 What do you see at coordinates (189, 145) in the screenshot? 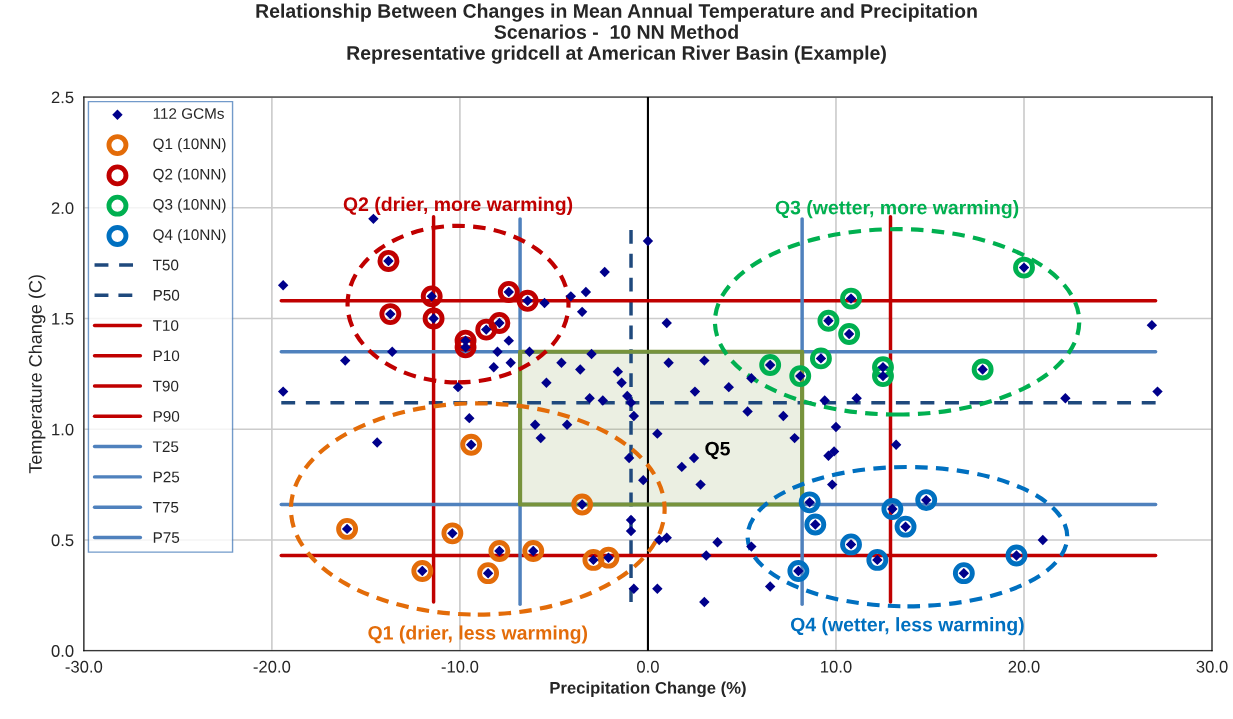
I see `legend-label: Q1 (10NN)` at bounding box center [189, 145].